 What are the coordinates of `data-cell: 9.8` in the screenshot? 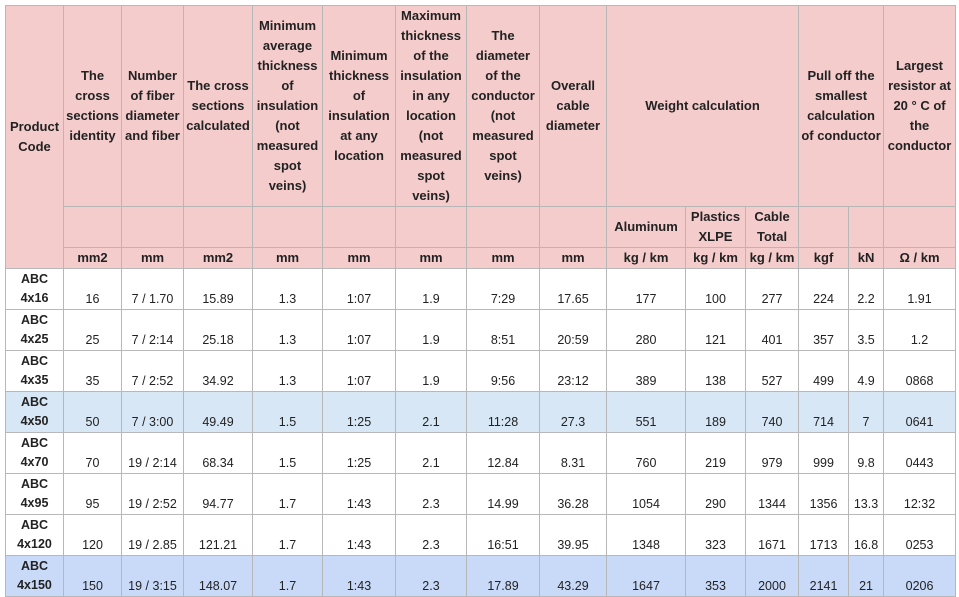 It's located at (866, 453).